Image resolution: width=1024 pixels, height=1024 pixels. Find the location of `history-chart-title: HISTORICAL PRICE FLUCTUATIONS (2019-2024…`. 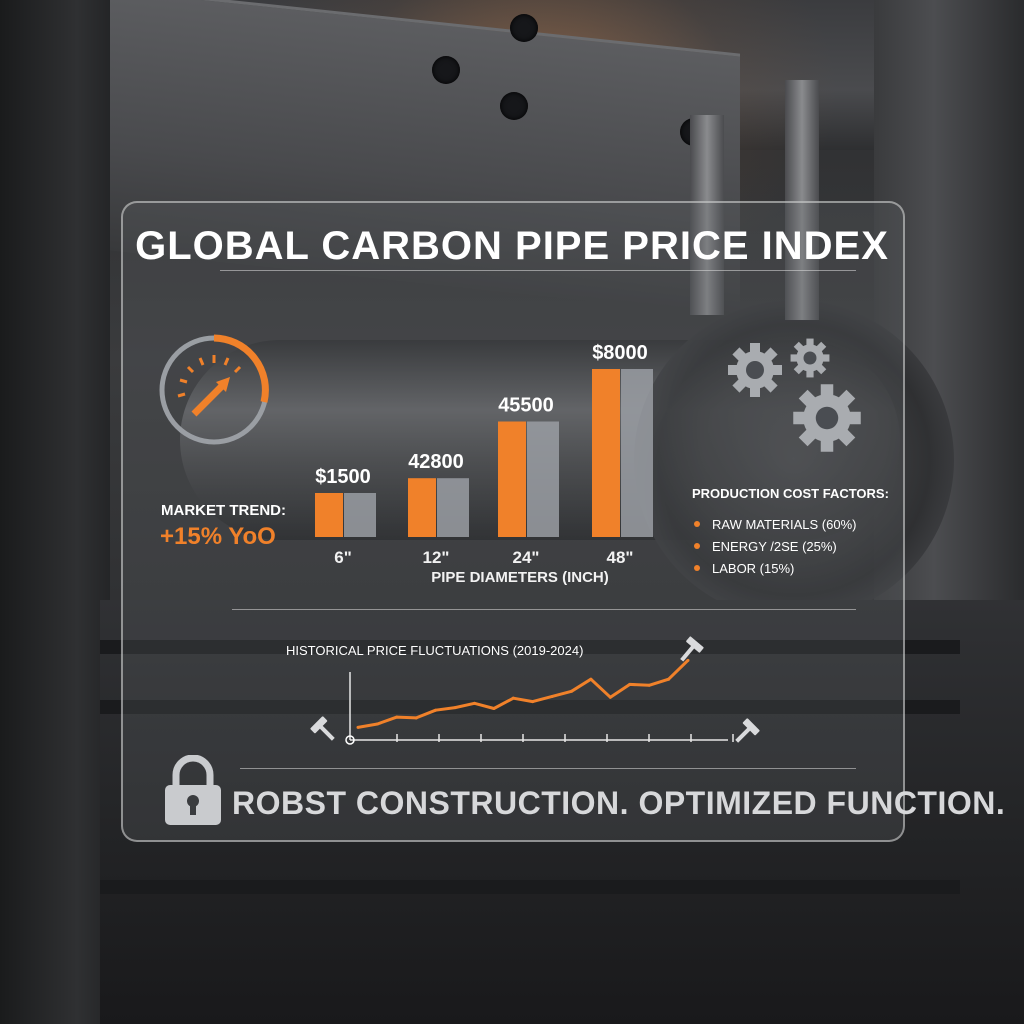

history-chart-title: HISTORICAL PRICE FLUCTUATIONS (2019-2024… is located at coordinates (435, 650).